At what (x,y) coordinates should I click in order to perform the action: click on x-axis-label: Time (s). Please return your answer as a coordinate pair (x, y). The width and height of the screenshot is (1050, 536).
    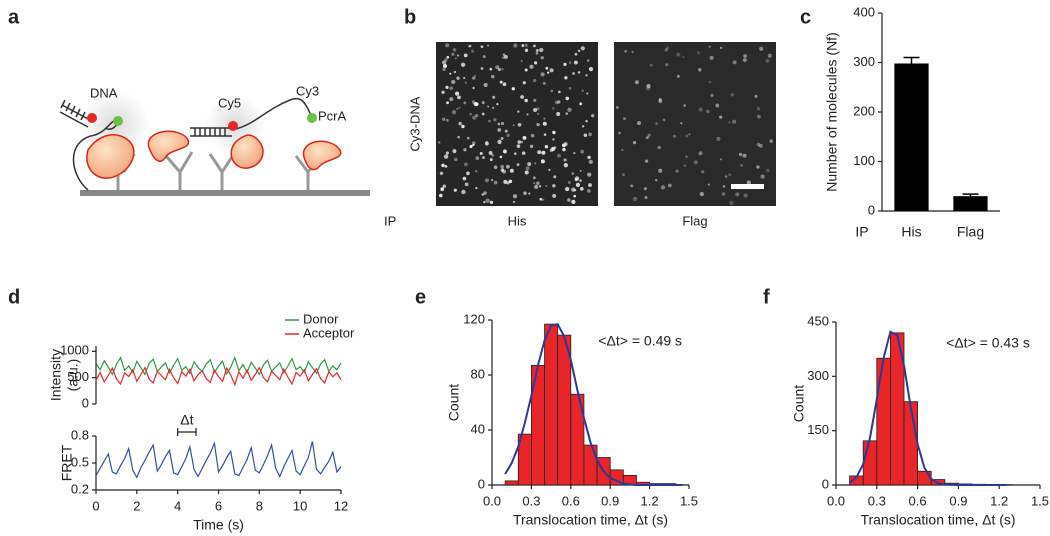
    Looking at the image, I should click on (218, 525).